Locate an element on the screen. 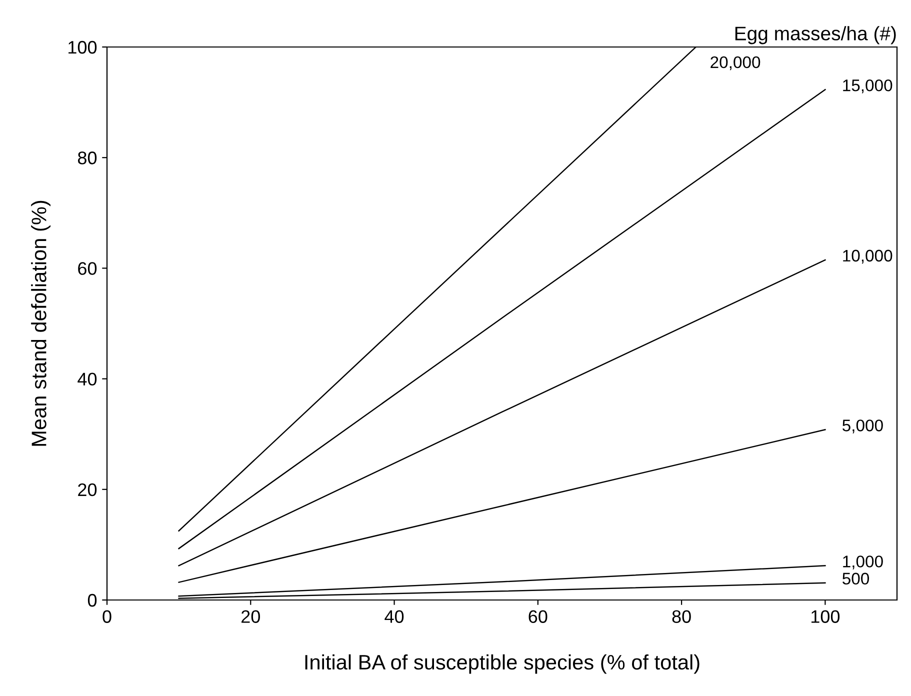 The image size is (911, 696). y-tick-label: 40 is located at coordinates (87, 379).